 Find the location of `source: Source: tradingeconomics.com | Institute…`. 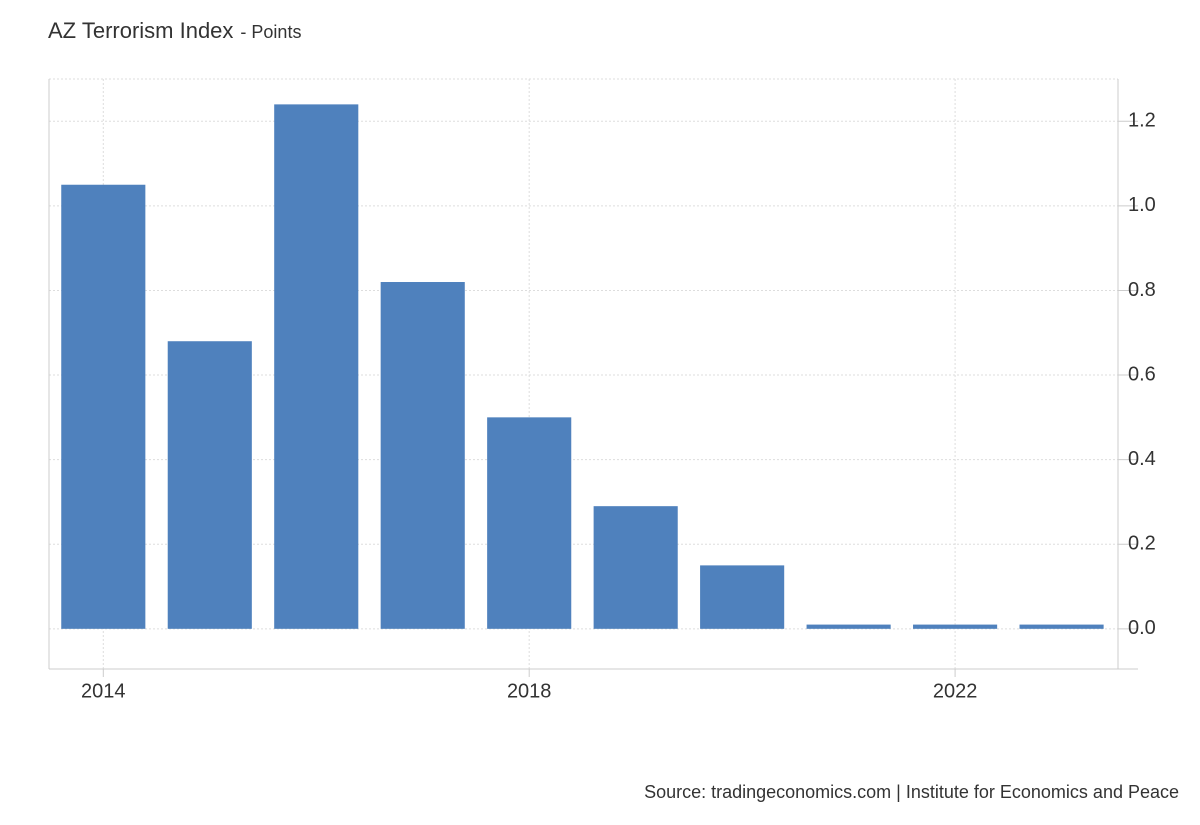

source: Source: tradingeconomics.com | Institute… is located at coordinates (911, 792).